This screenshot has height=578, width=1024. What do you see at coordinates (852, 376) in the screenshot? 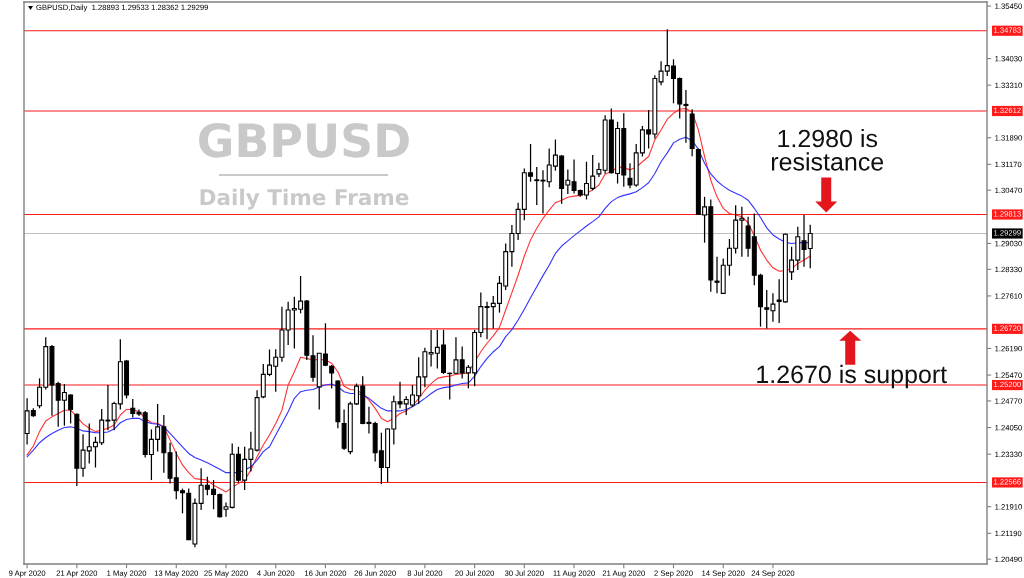
I see `annotation: 1.2670 is support` at bounding box center [852, 376].